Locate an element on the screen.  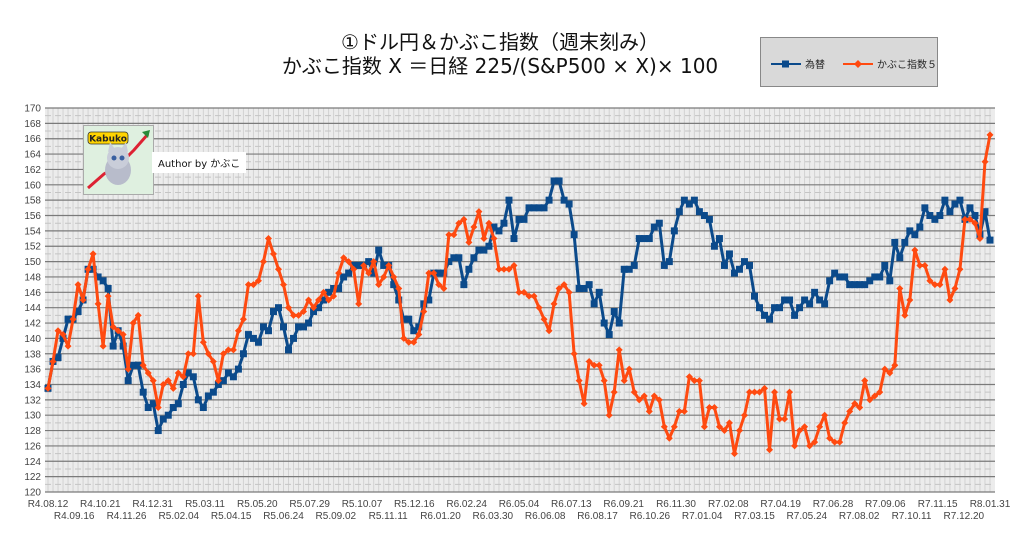
y-tick-label: 136 is located at coordinates (32, 370).